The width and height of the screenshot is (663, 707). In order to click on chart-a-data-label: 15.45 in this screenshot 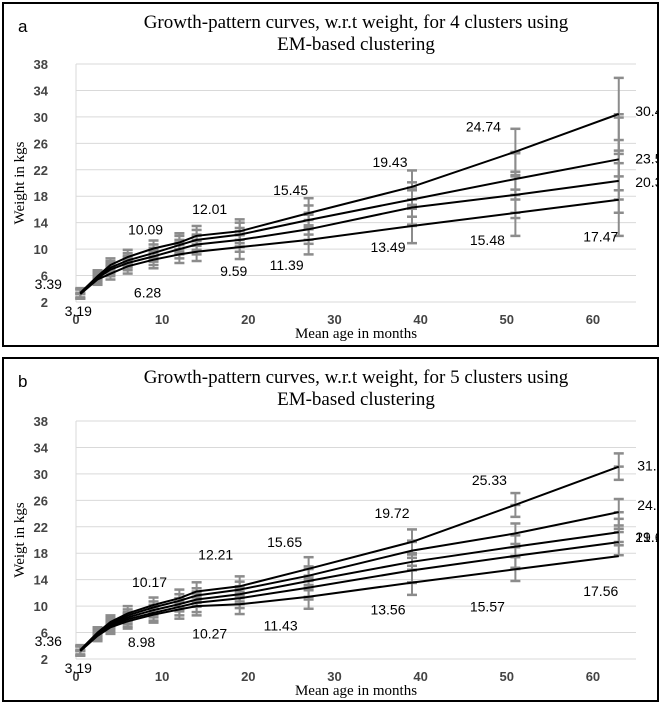, I will do `click(290, 190)`.